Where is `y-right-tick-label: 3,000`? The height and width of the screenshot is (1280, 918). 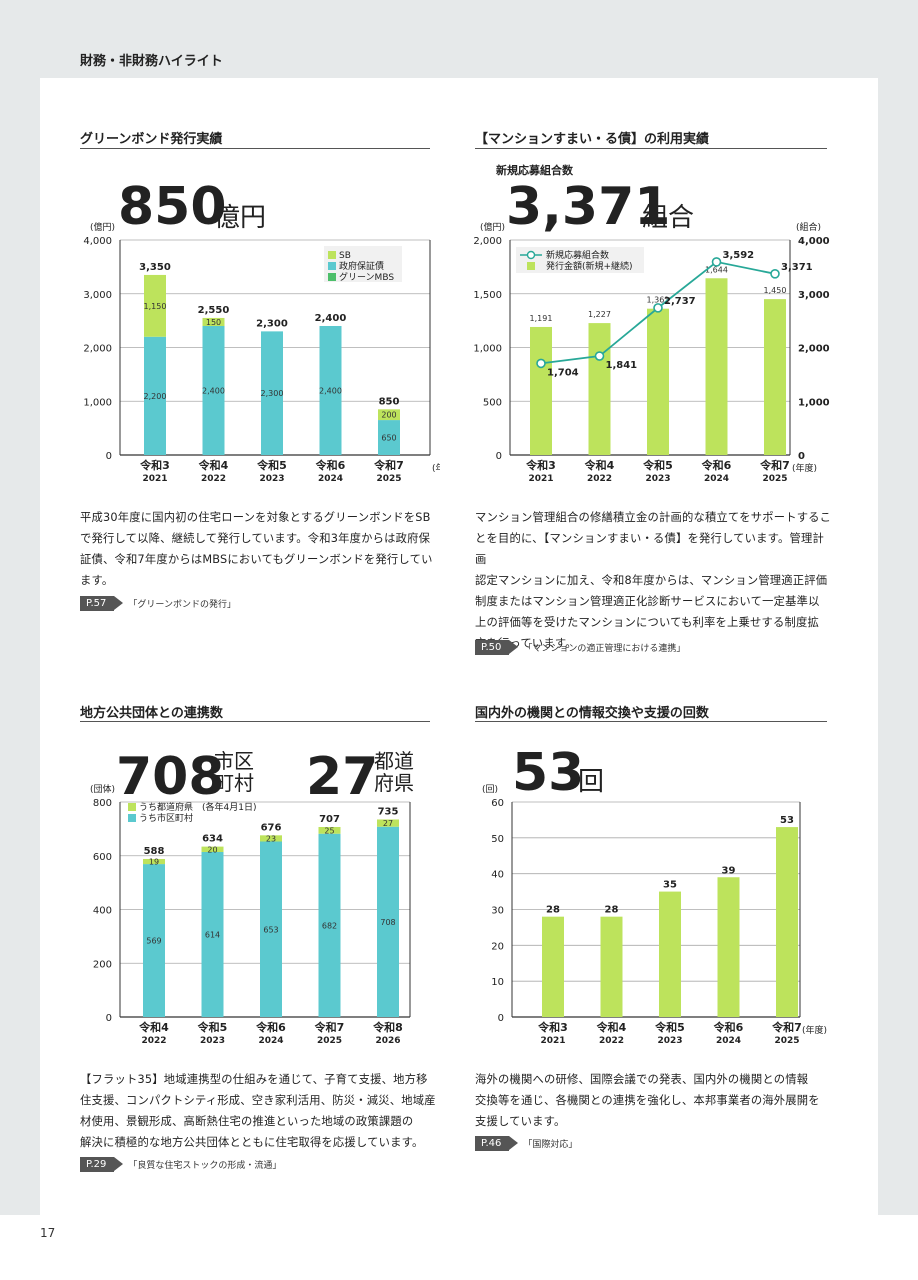 y-right-tick-label: 3,000 is located at coordinates (814, 295).